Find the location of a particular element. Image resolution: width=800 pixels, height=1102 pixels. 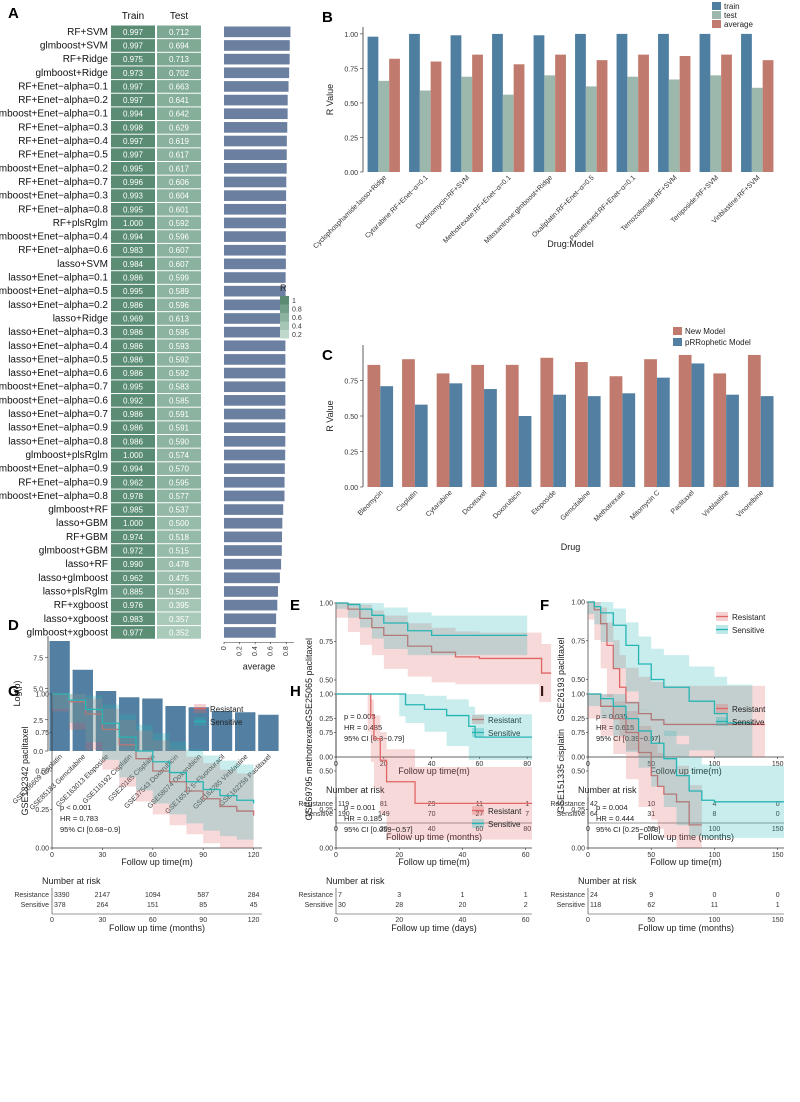

legend-label: Resistant is located at coordinates (505, 720).